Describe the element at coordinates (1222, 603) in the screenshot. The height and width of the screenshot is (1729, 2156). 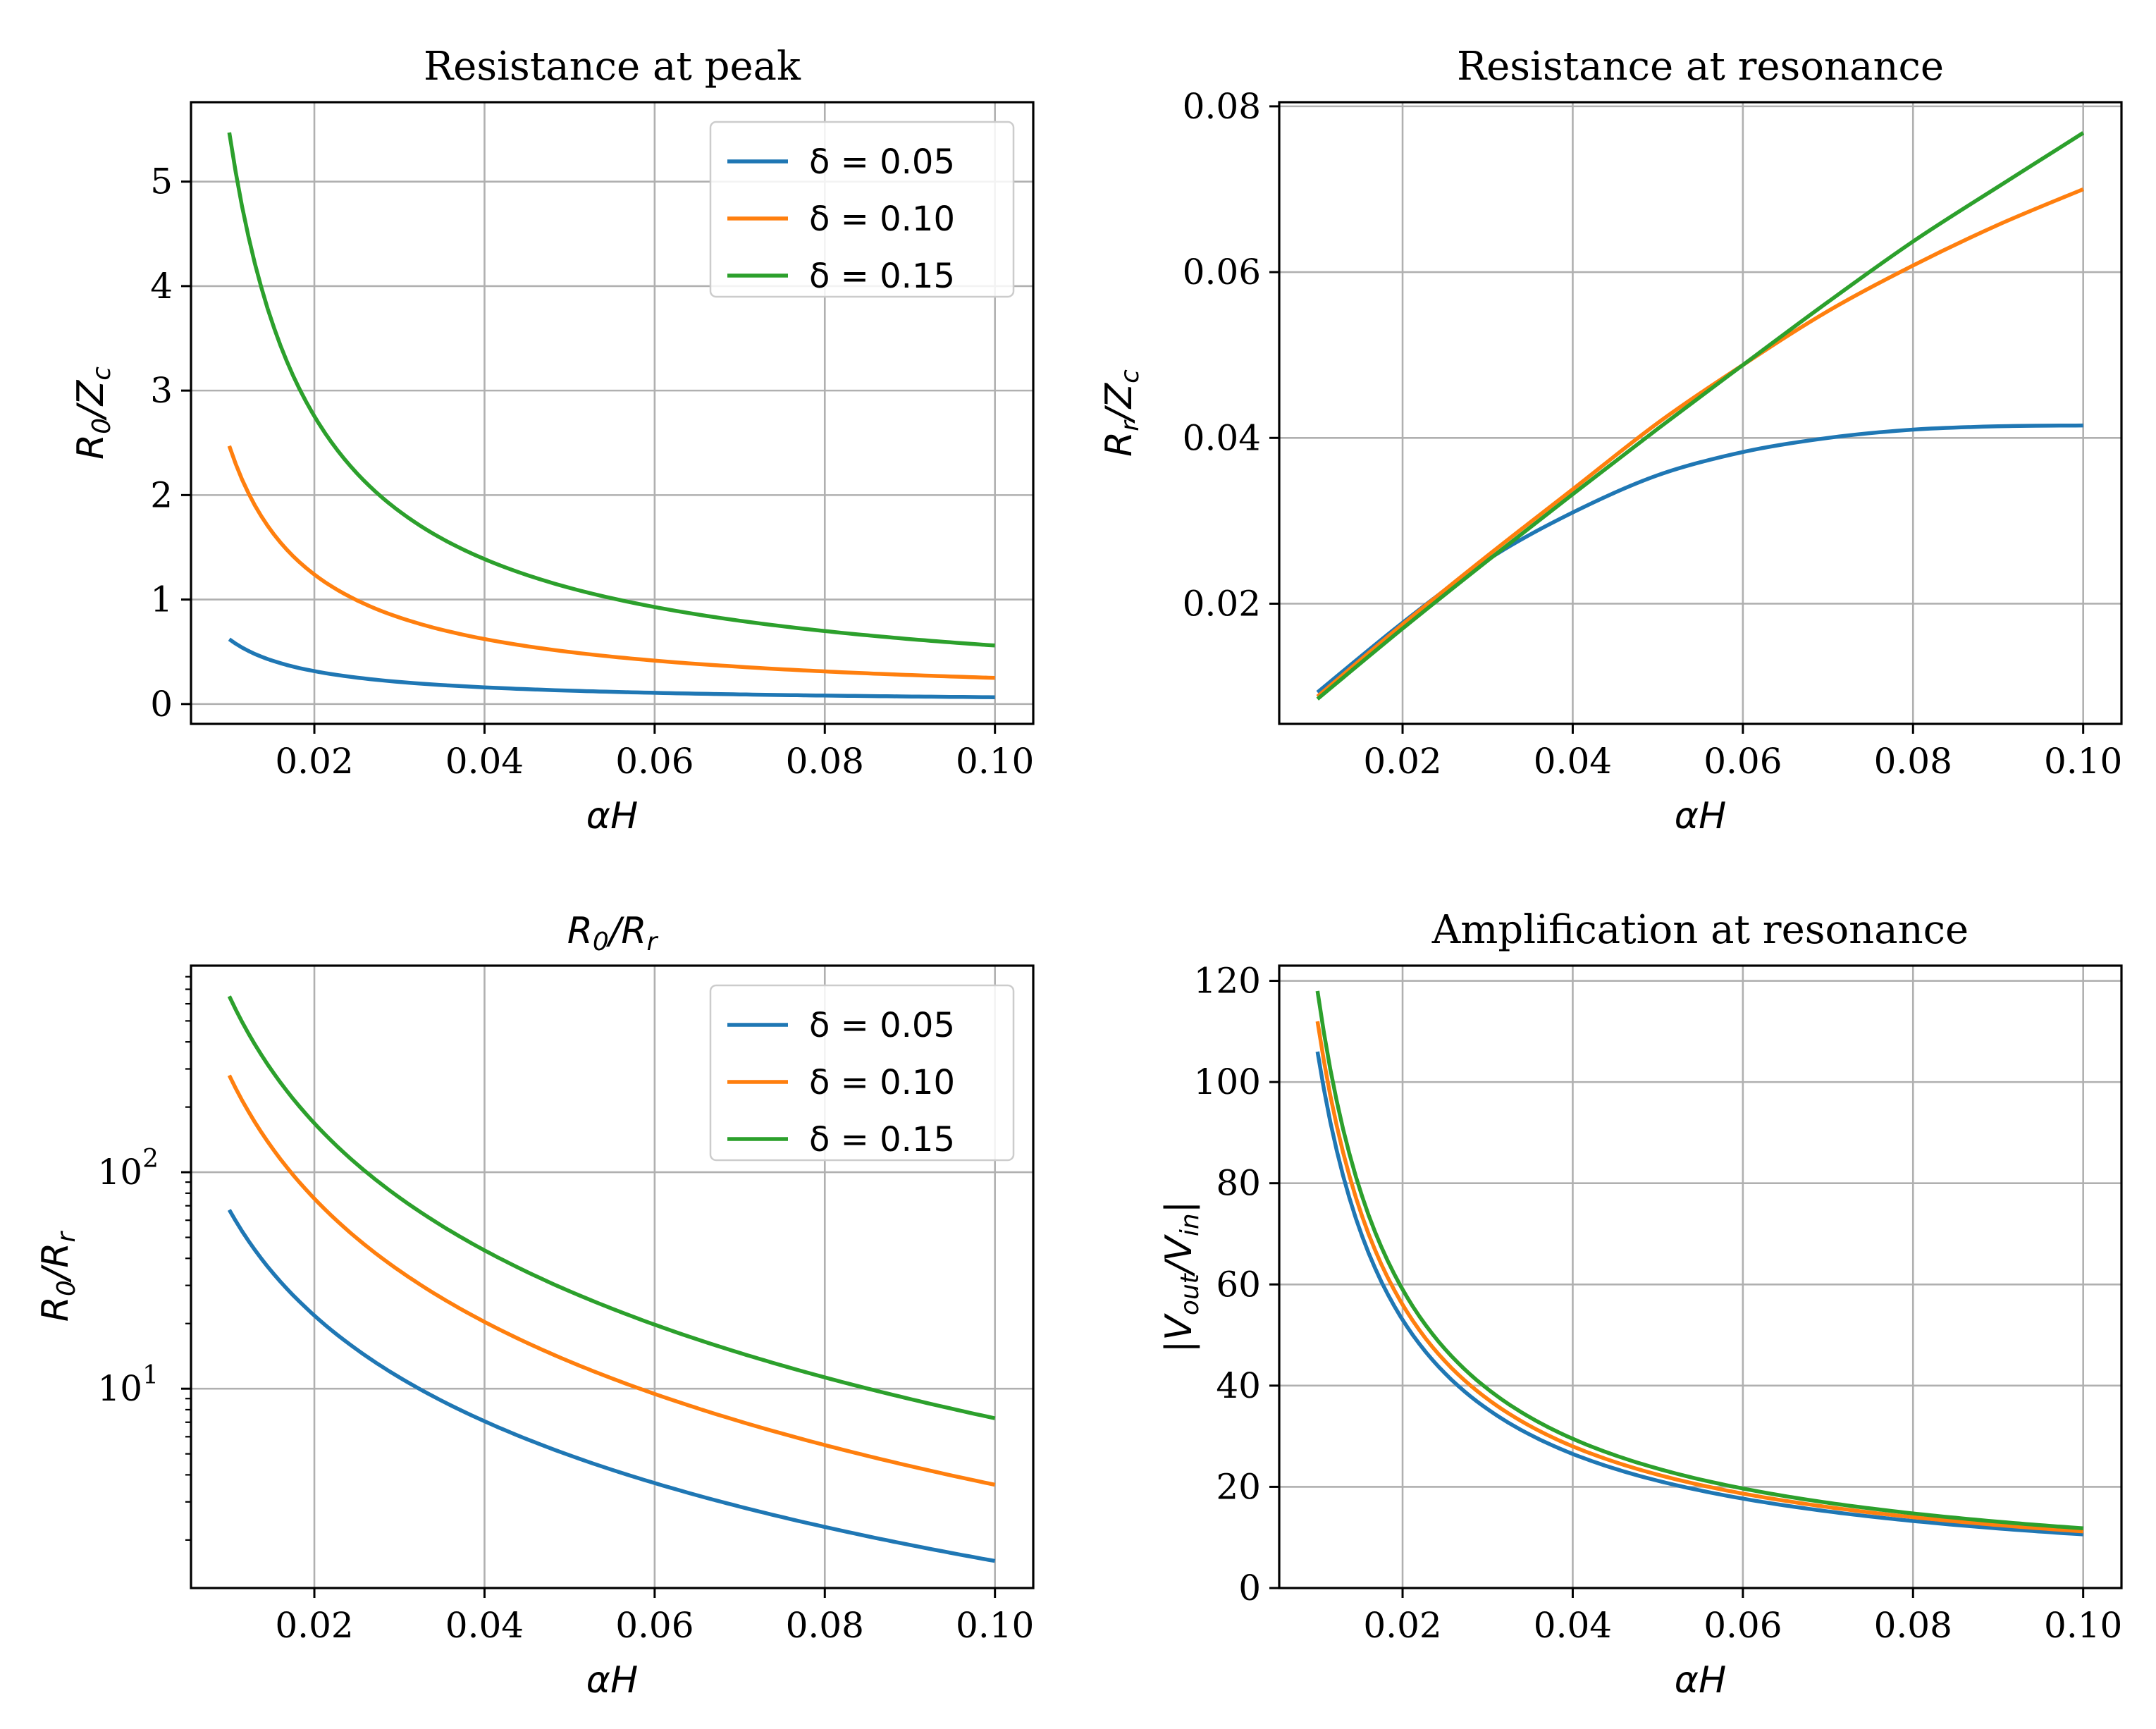
I see `y-tick-label: 0.02` at that location.